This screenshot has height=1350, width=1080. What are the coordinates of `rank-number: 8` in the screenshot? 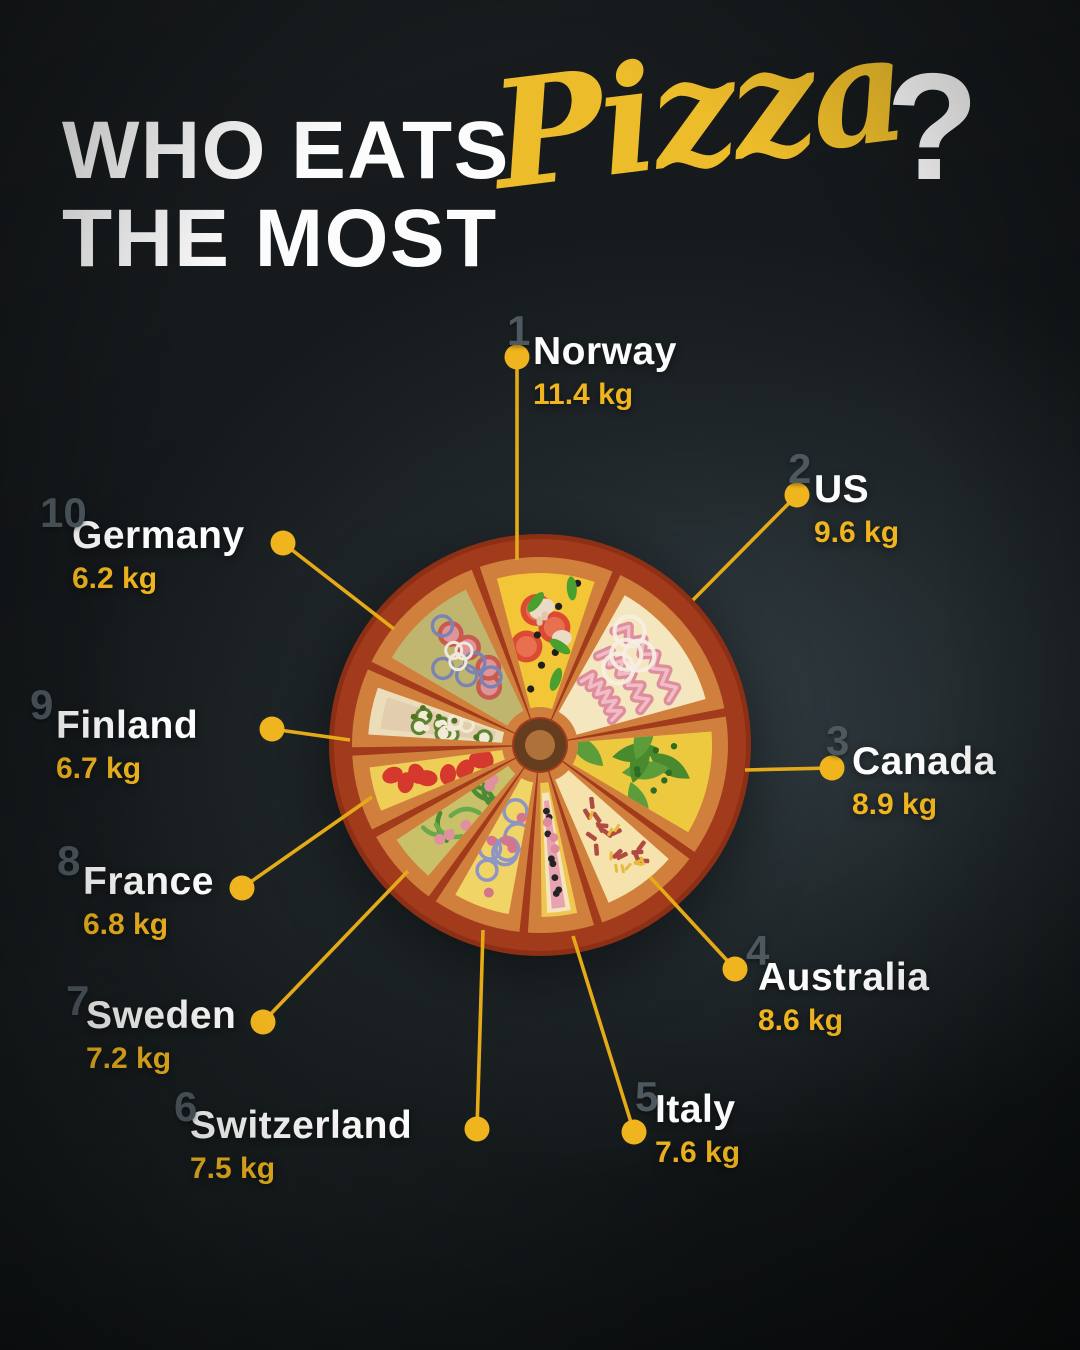 It's located at (69, 860).